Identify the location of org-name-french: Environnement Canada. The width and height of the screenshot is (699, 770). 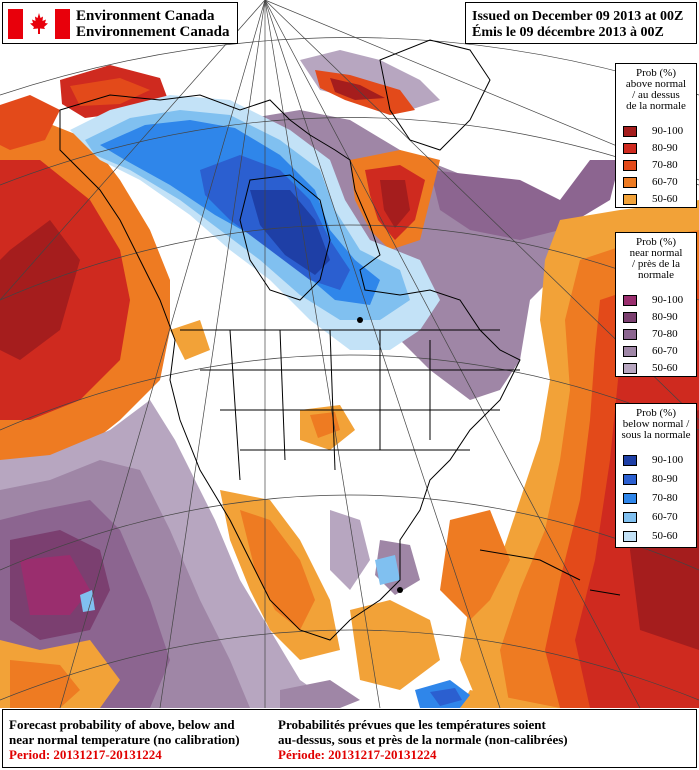
(153, 32).